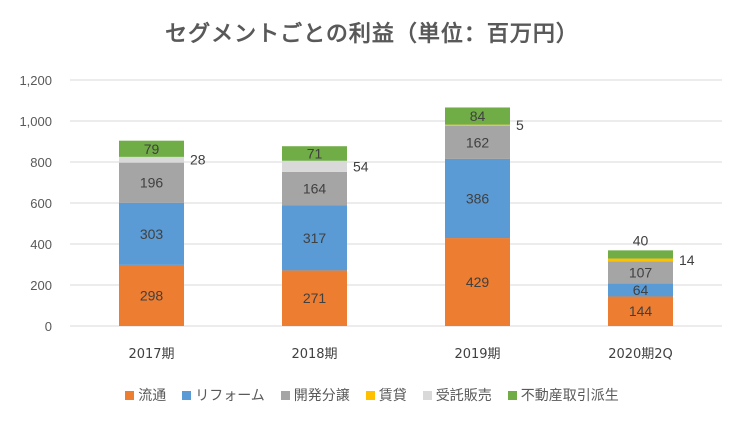 This screenshot has height=424, width=744. Describe the element at coordinates (35, 80) in the screenshot. I see `y-tick-label: 1,200` at that location.